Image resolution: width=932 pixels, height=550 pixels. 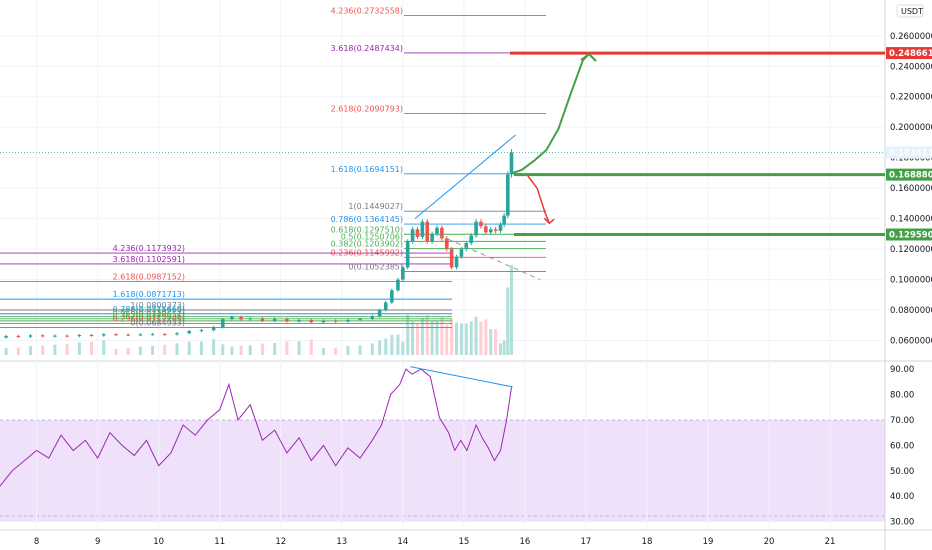 I want to click on time-axis: 8 9 10 11 12 13 14 15 16 17 18 19 20 21, so click(x=435, y=542).